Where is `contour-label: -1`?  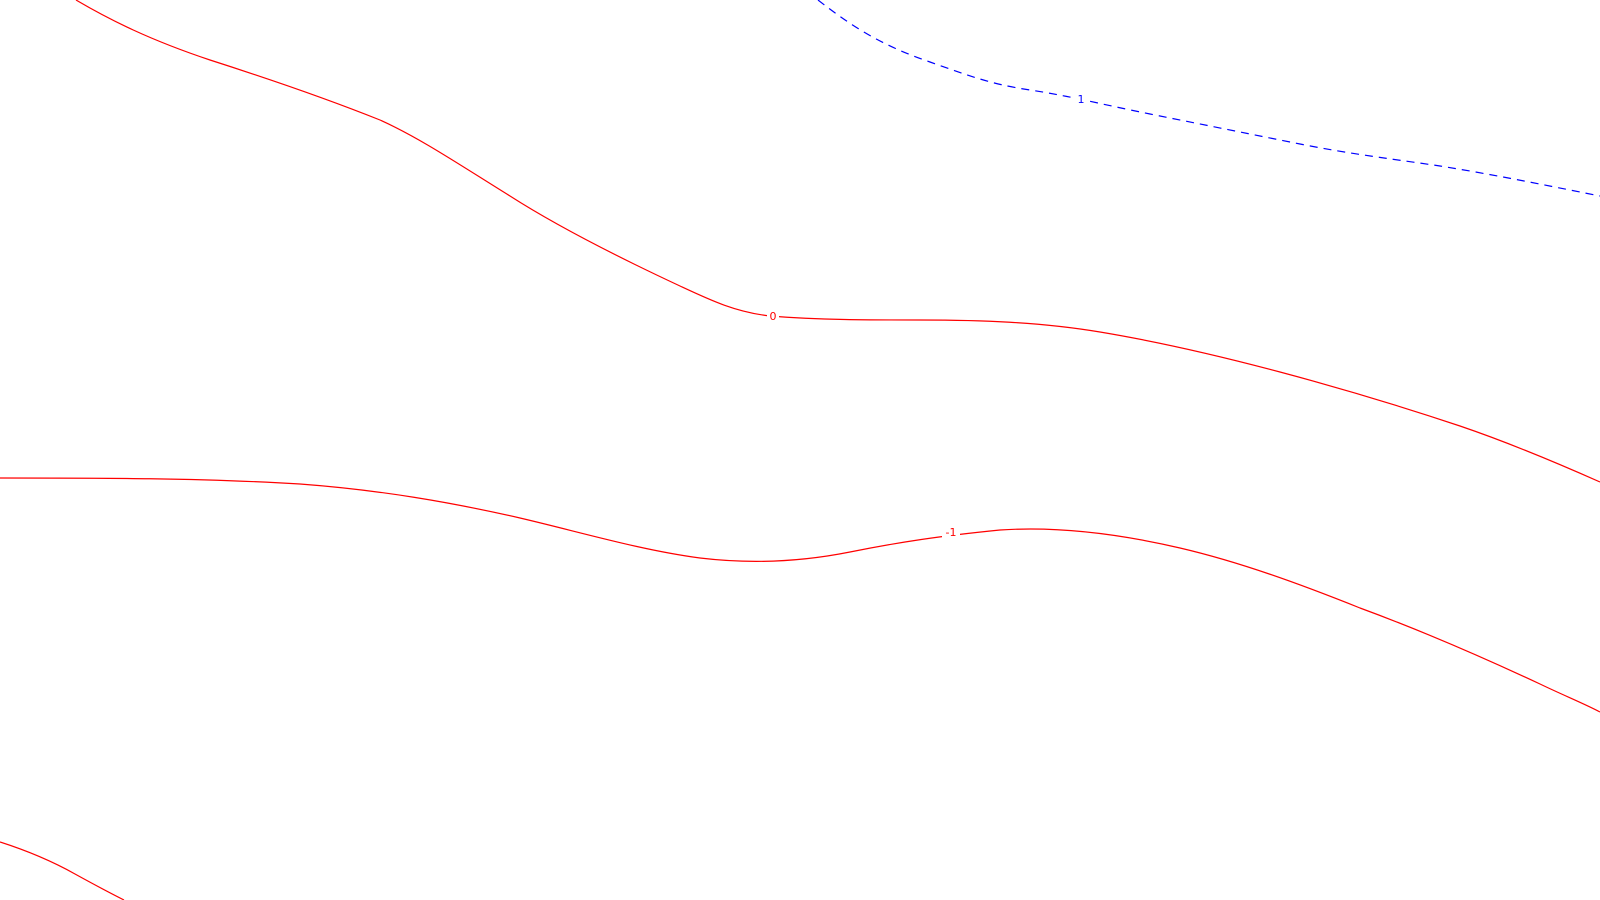
contour-label: -1 is located at coordinates (951, 532).